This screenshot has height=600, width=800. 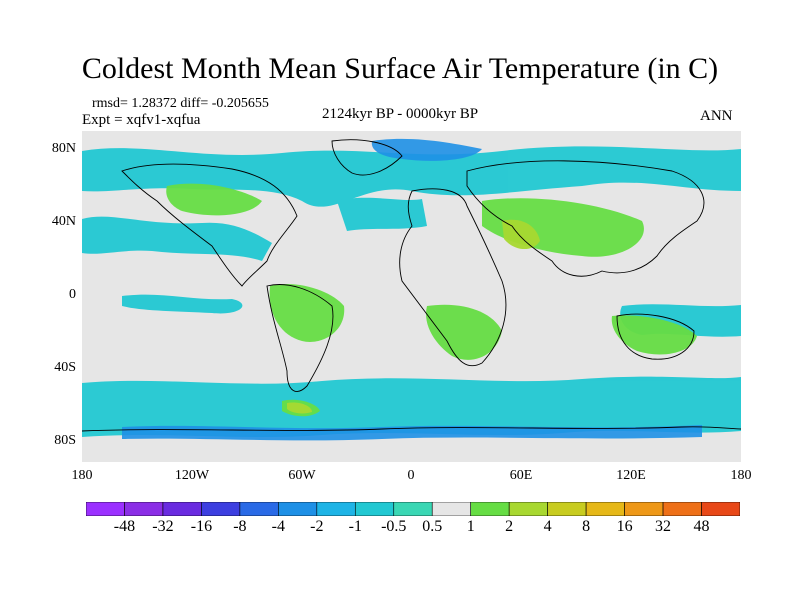 I want to click on colorbar, so click(x=413, y=509).